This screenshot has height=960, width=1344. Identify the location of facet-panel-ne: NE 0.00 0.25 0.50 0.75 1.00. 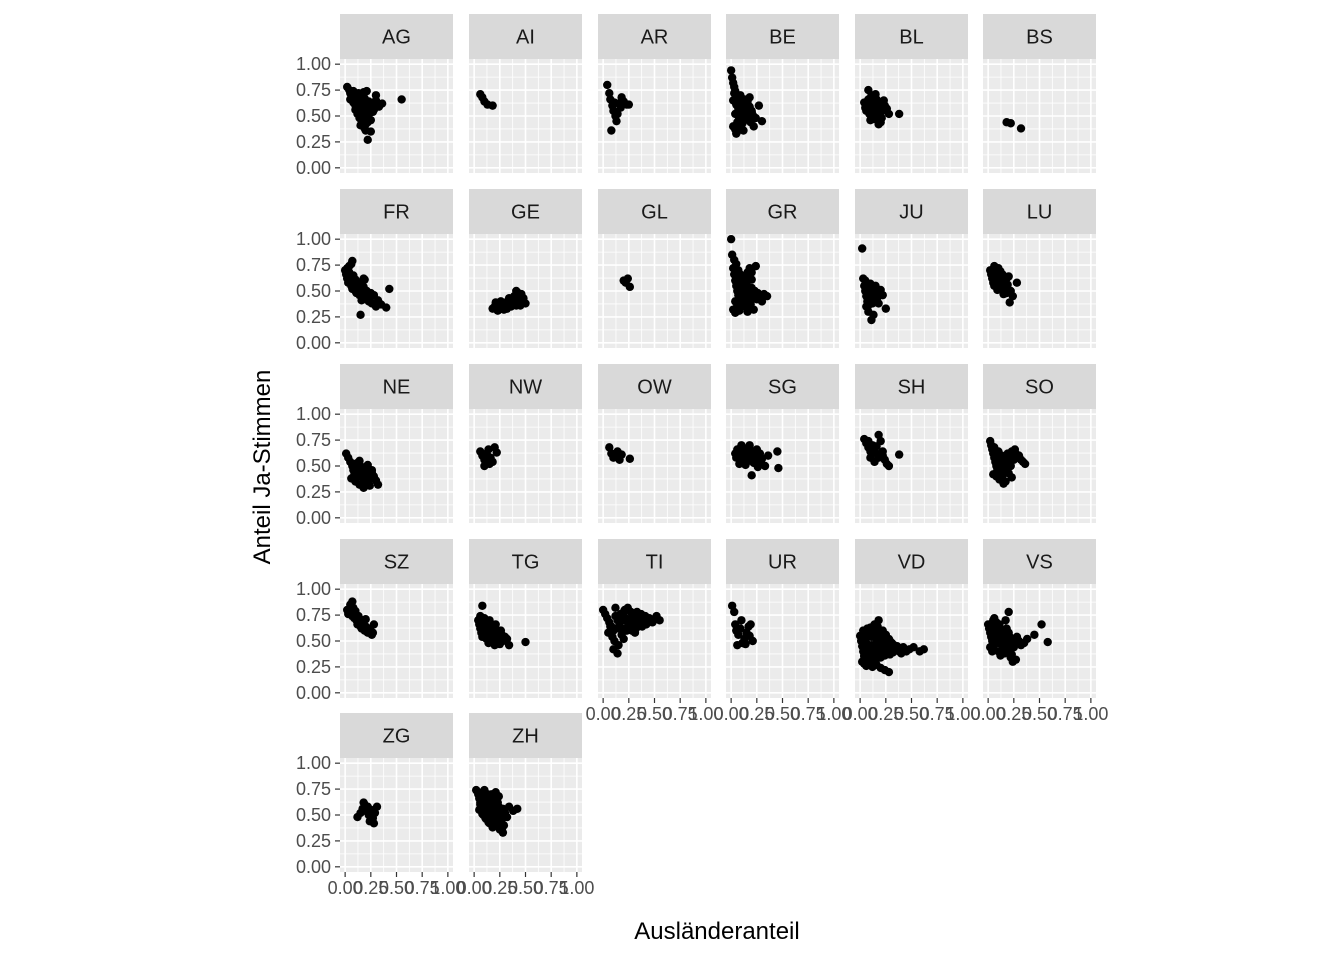
(374, 446).